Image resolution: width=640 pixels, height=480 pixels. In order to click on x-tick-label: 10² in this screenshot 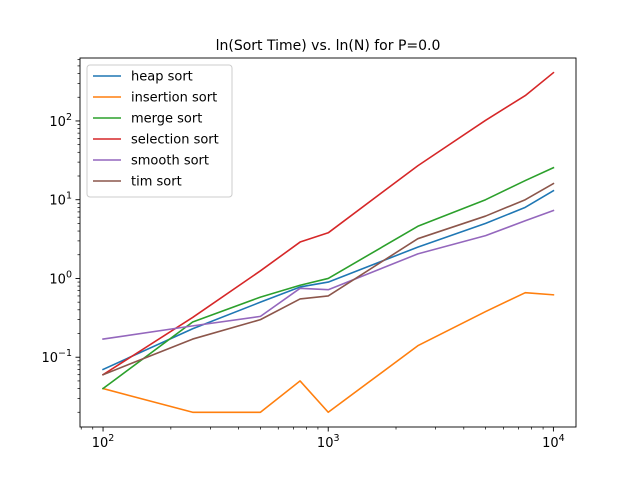, I will do `click(103, 442)`.